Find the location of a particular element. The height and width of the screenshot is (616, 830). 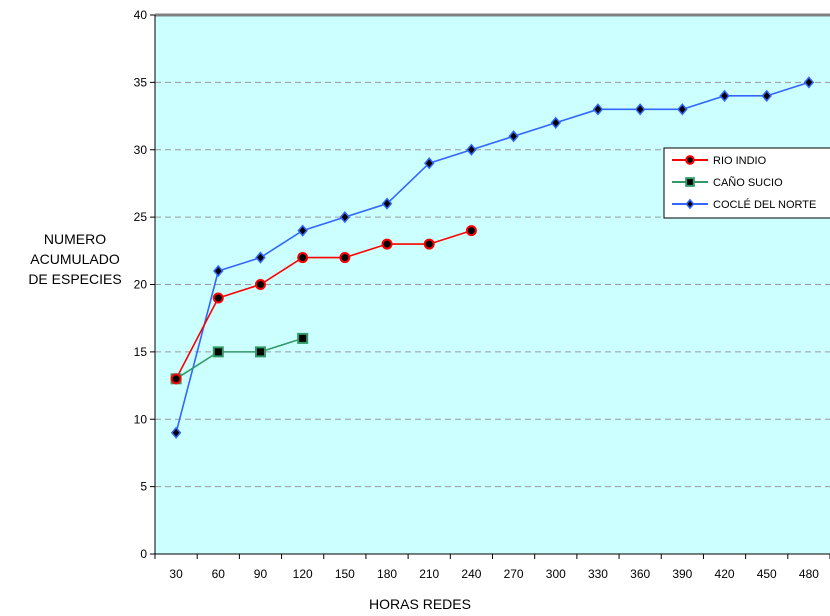

x-tick-label: 390 is located at coordinates (682, 574).